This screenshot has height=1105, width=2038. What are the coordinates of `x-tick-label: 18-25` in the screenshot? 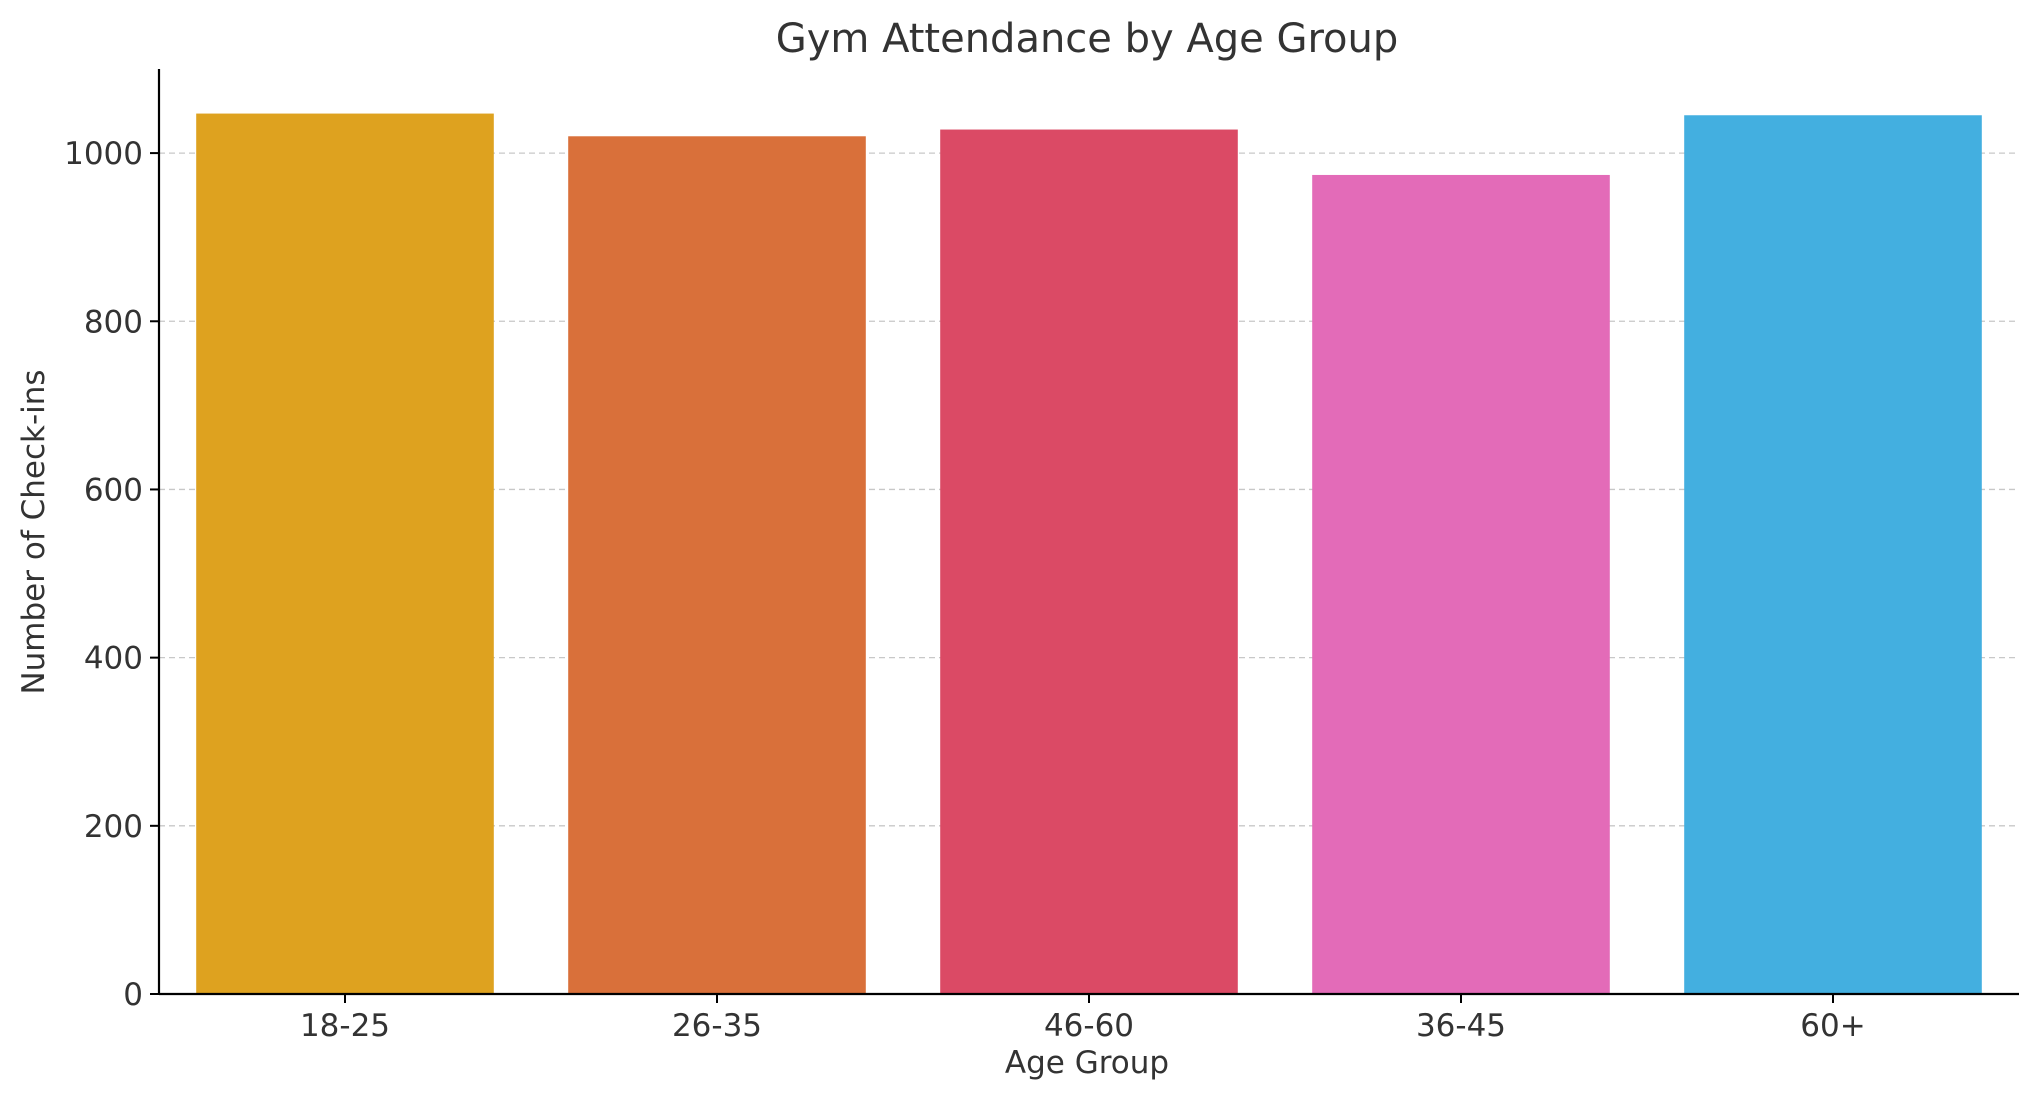 It's located at (345, 1026).